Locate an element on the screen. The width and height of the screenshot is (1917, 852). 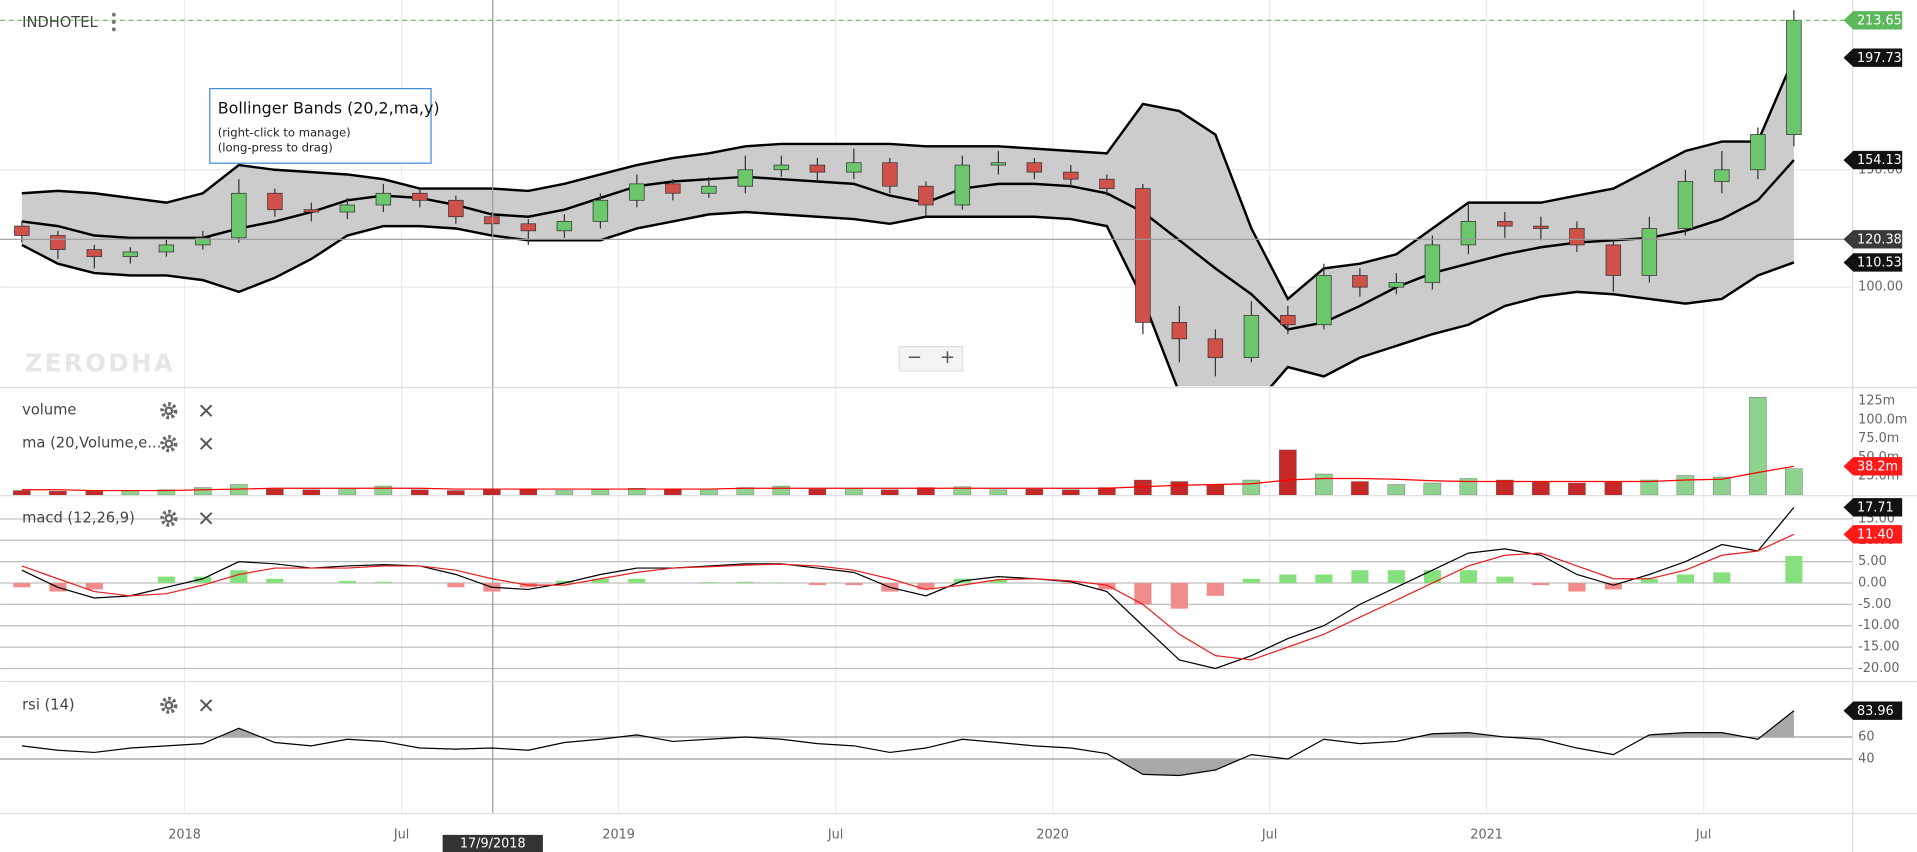
zoom-out: − is located at coordinates (914, 357).